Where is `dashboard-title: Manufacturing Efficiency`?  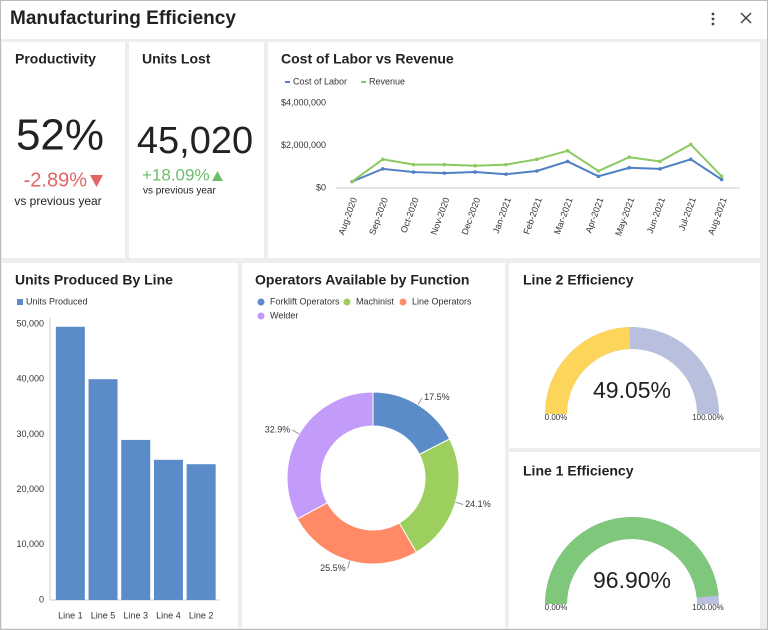 dashboard-title: Manufacturing Efficiency is located at coordinates (123, 18).